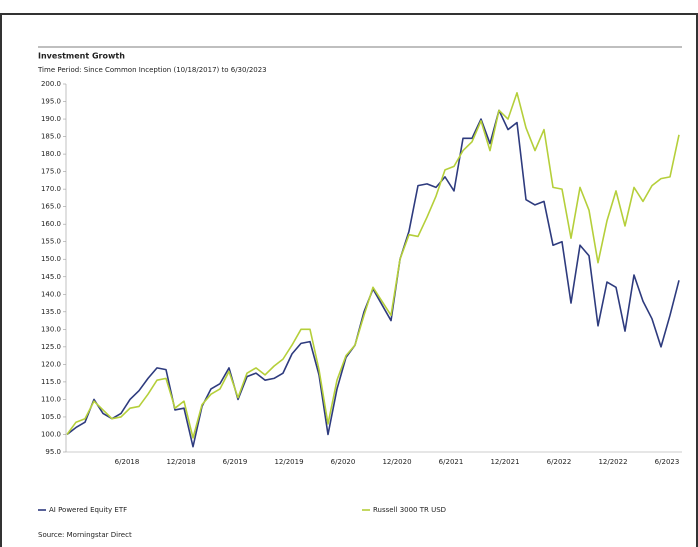 The height and width of the screenshot is (547, 698). What do you see at coordinates (51, 399) in the screenshot?
I see `y-tick-label: 110.0` at bounding box center [51, 399].